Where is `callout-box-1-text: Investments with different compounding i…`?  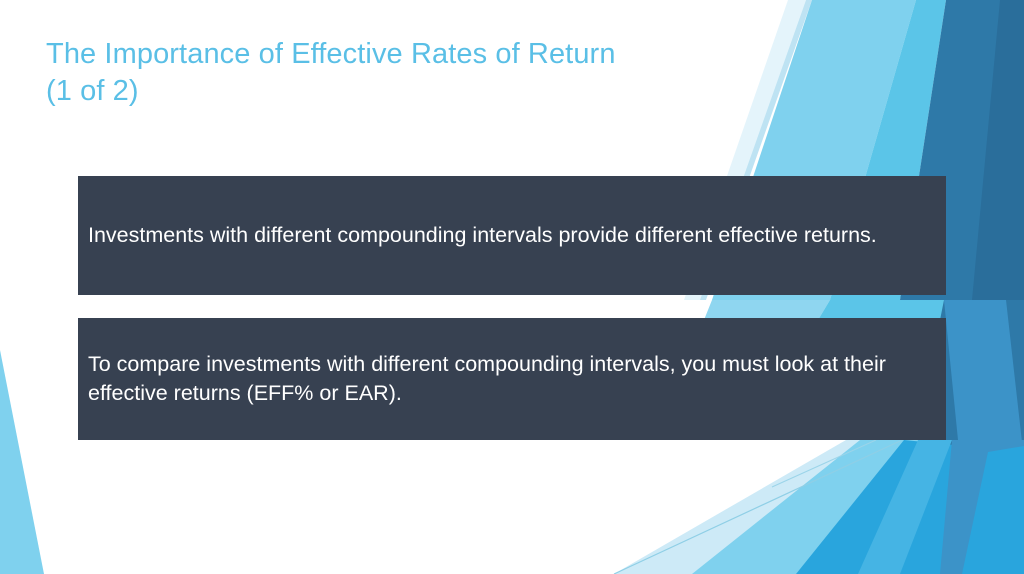
callout-box-1-text: Investments with different compounding i… is located at coordinates (482, 235).